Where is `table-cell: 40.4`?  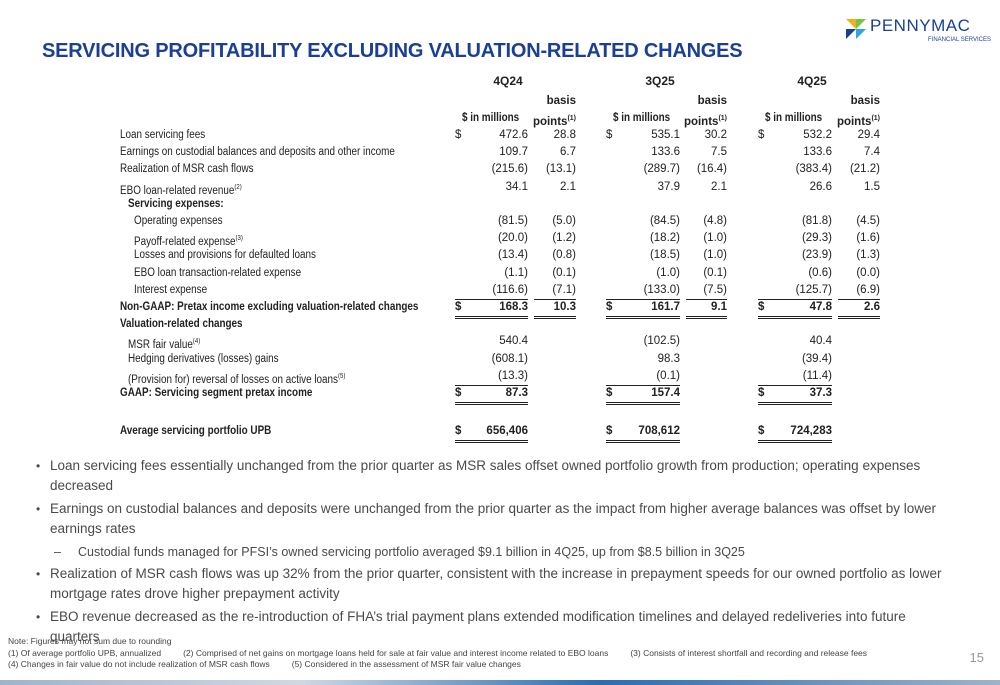 table-cell: 40.4 is located at coordinates (820, 341).